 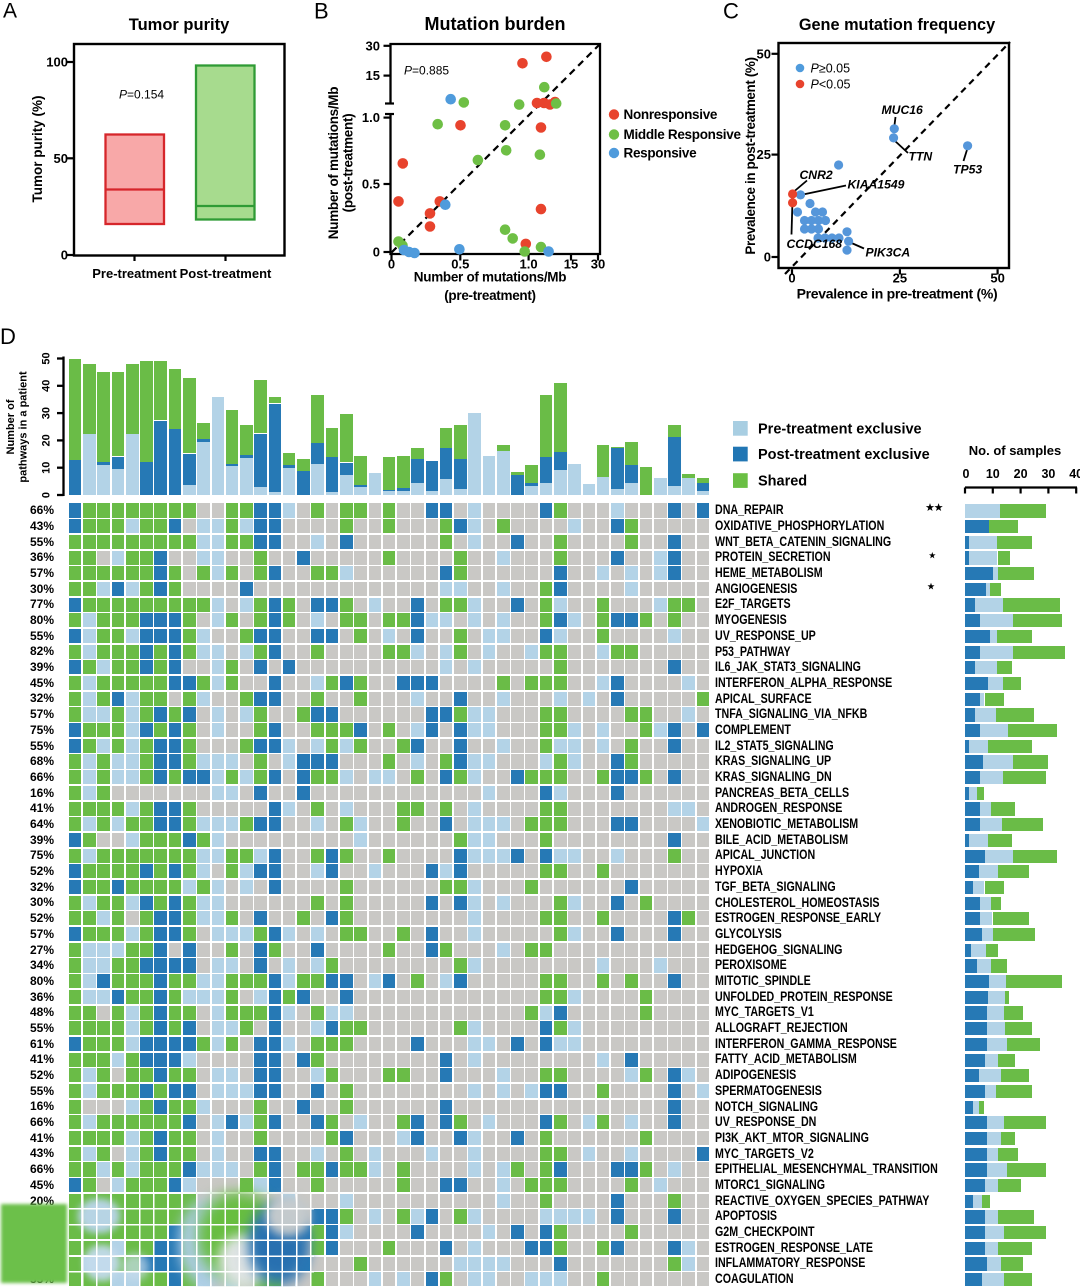 What do you see at coordinates (816, 175) in the screenshot?
I see `svg-text: CNR2` at bounding box center [816, 175].